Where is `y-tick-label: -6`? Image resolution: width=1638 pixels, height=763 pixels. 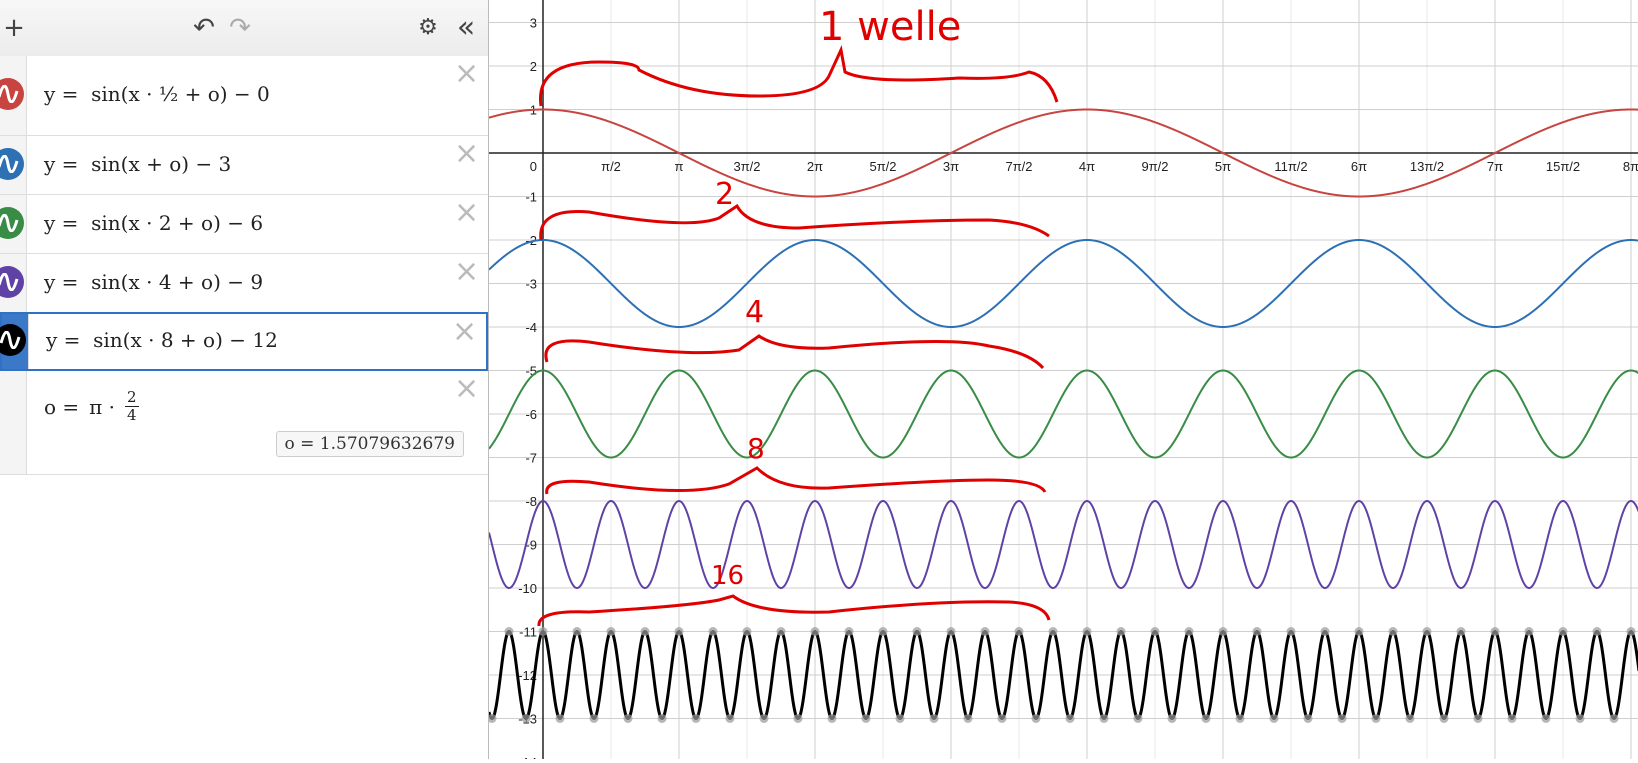 y-tick-label: -6 is located at coordinates (531, 414).